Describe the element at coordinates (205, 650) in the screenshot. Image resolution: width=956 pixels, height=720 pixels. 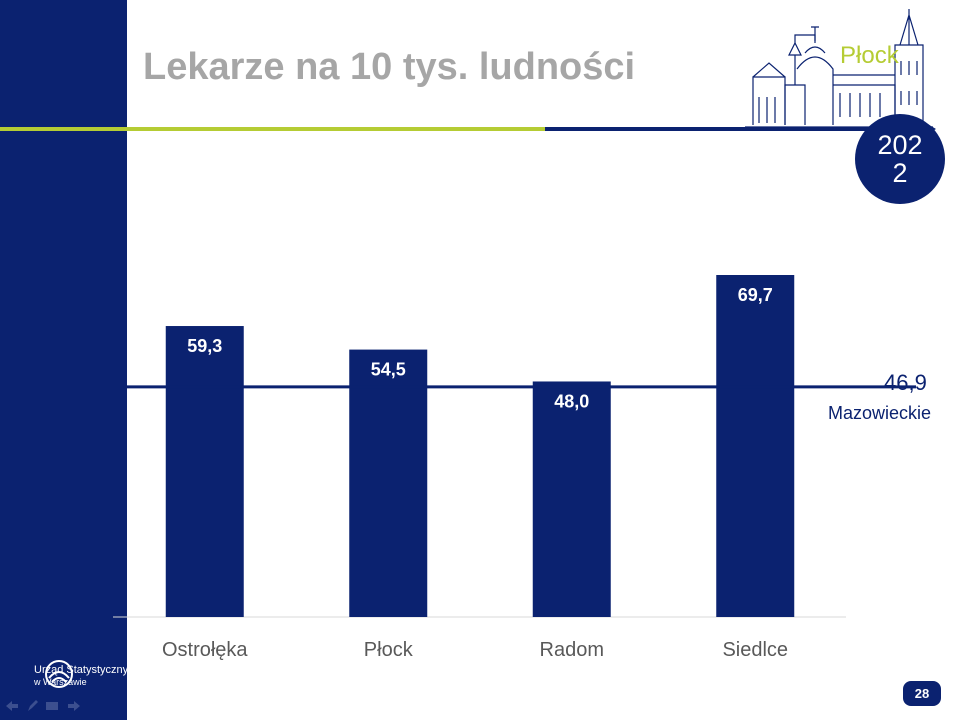
I see `category-label: Ostrołęka` at that location.